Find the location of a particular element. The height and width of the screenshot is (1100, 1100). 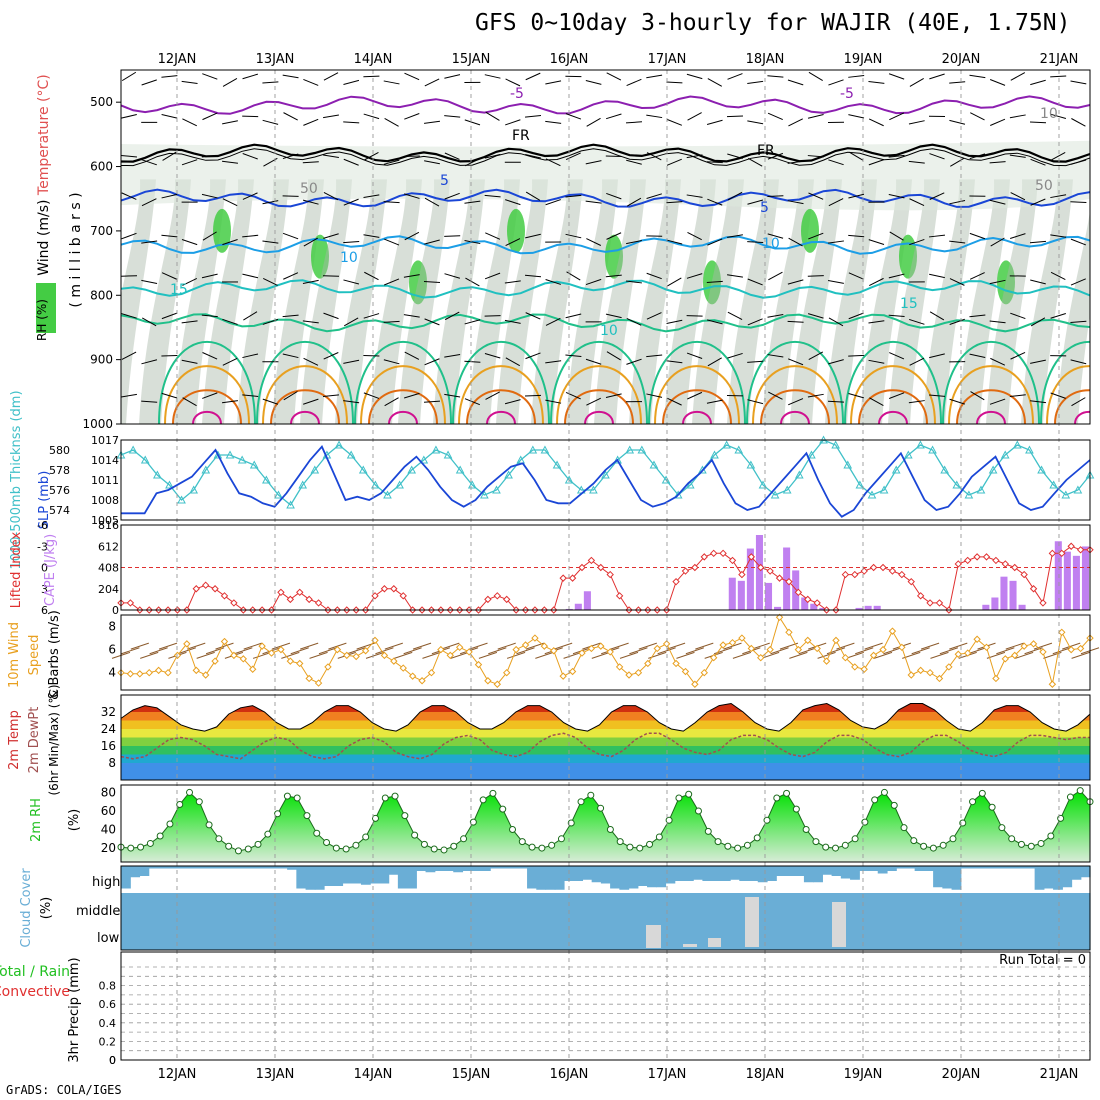

cloud-label-middle: middle is located at coordinates (98, 911).